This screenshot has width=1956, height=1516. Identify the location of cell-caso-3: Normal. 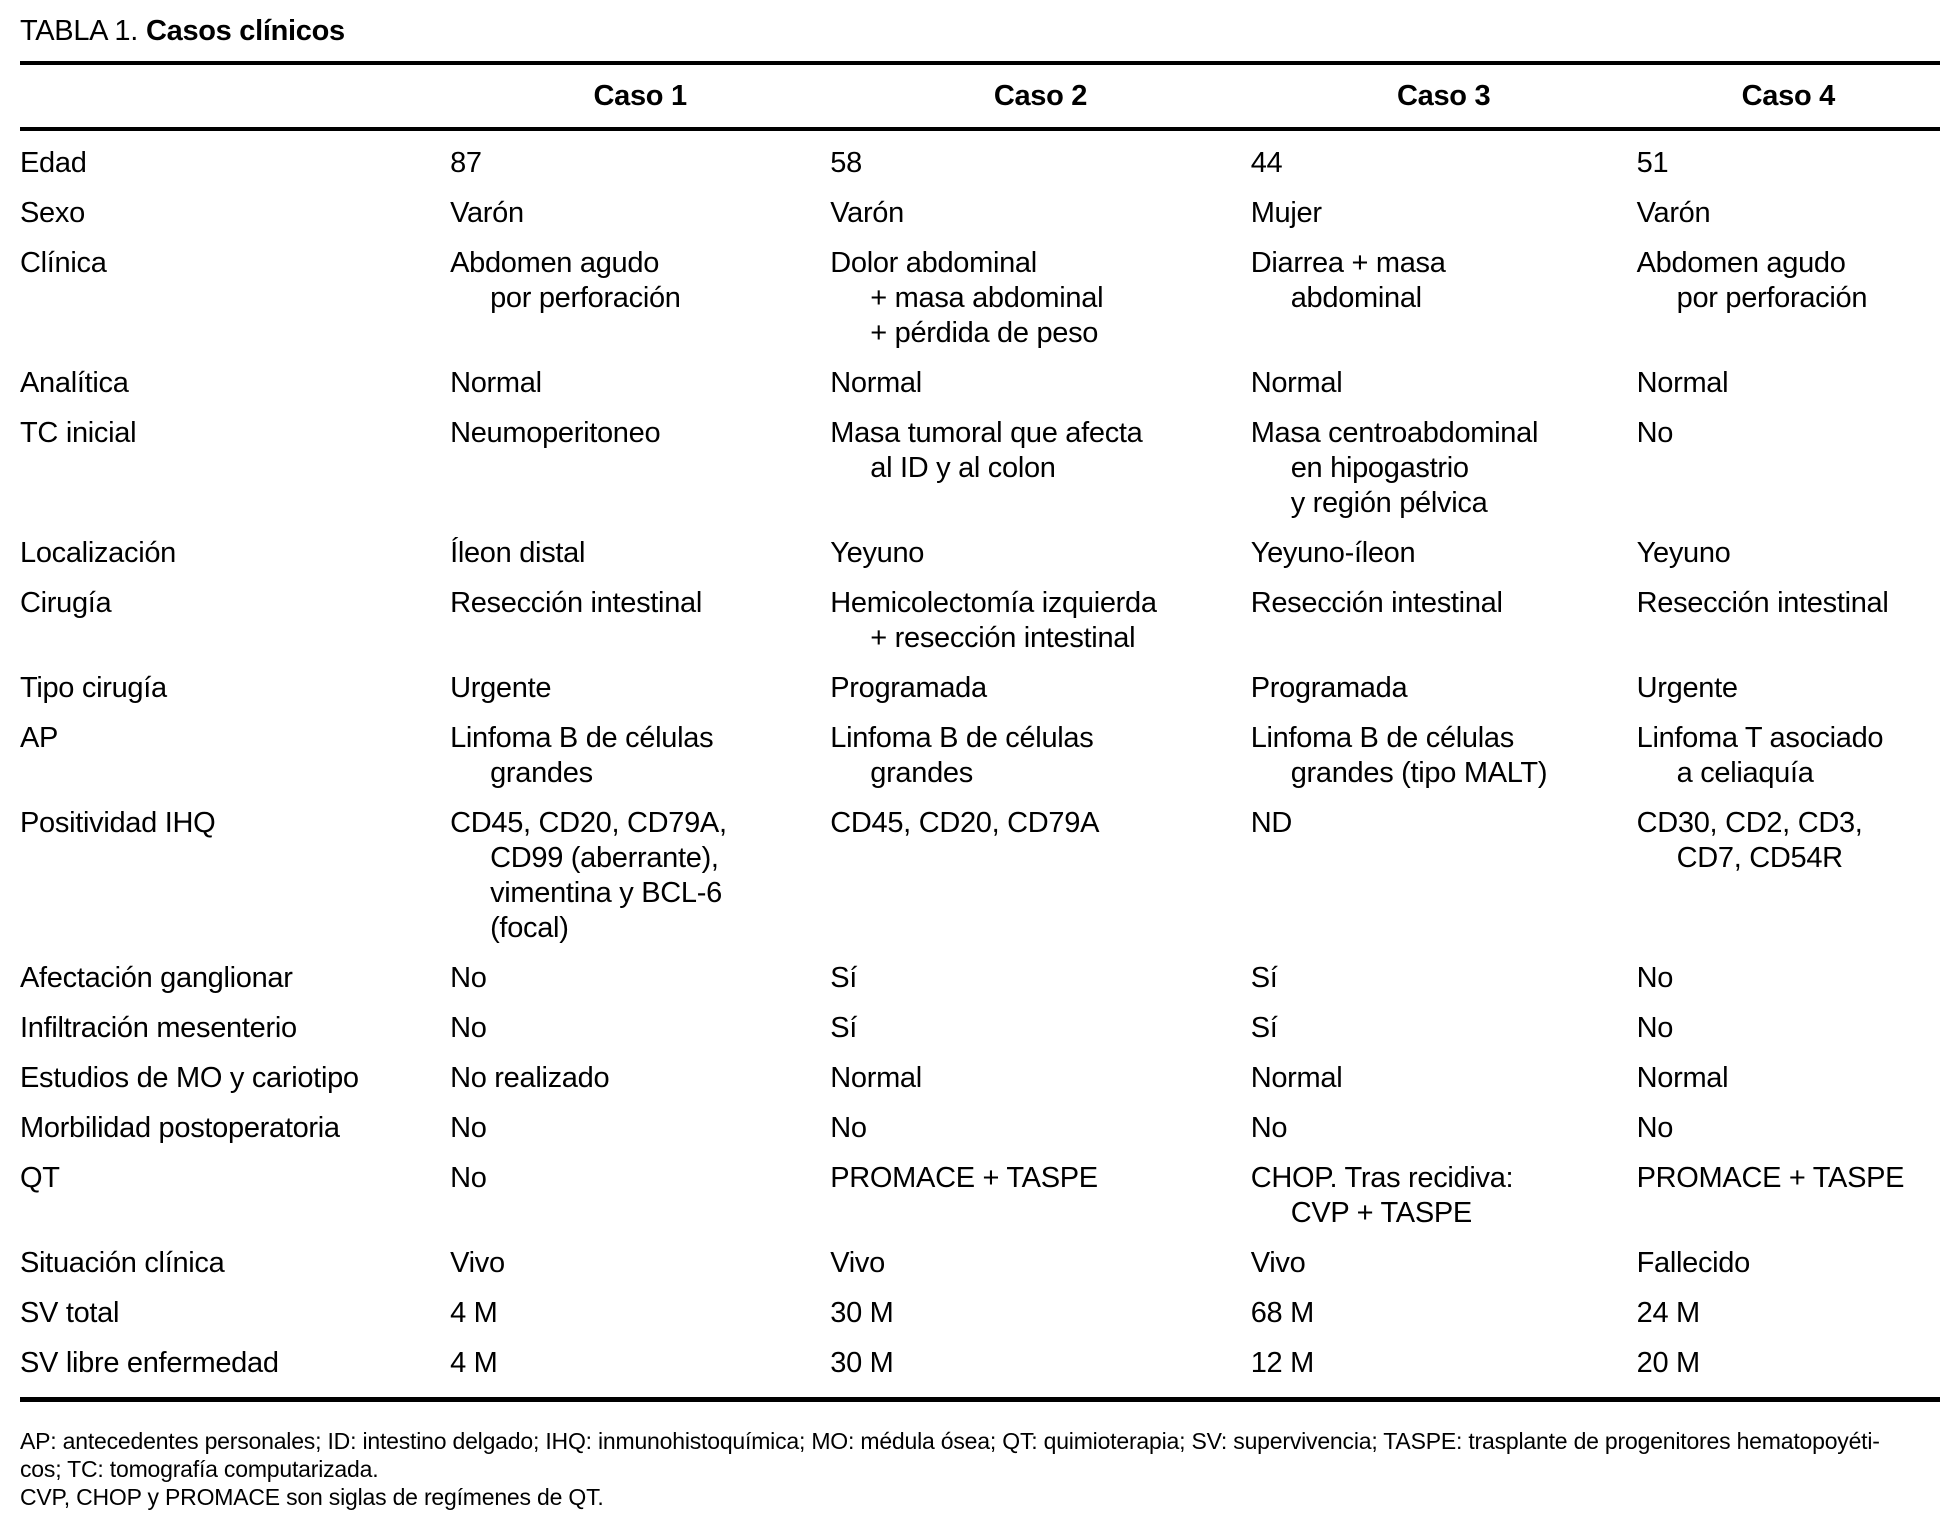
(1444, 376).